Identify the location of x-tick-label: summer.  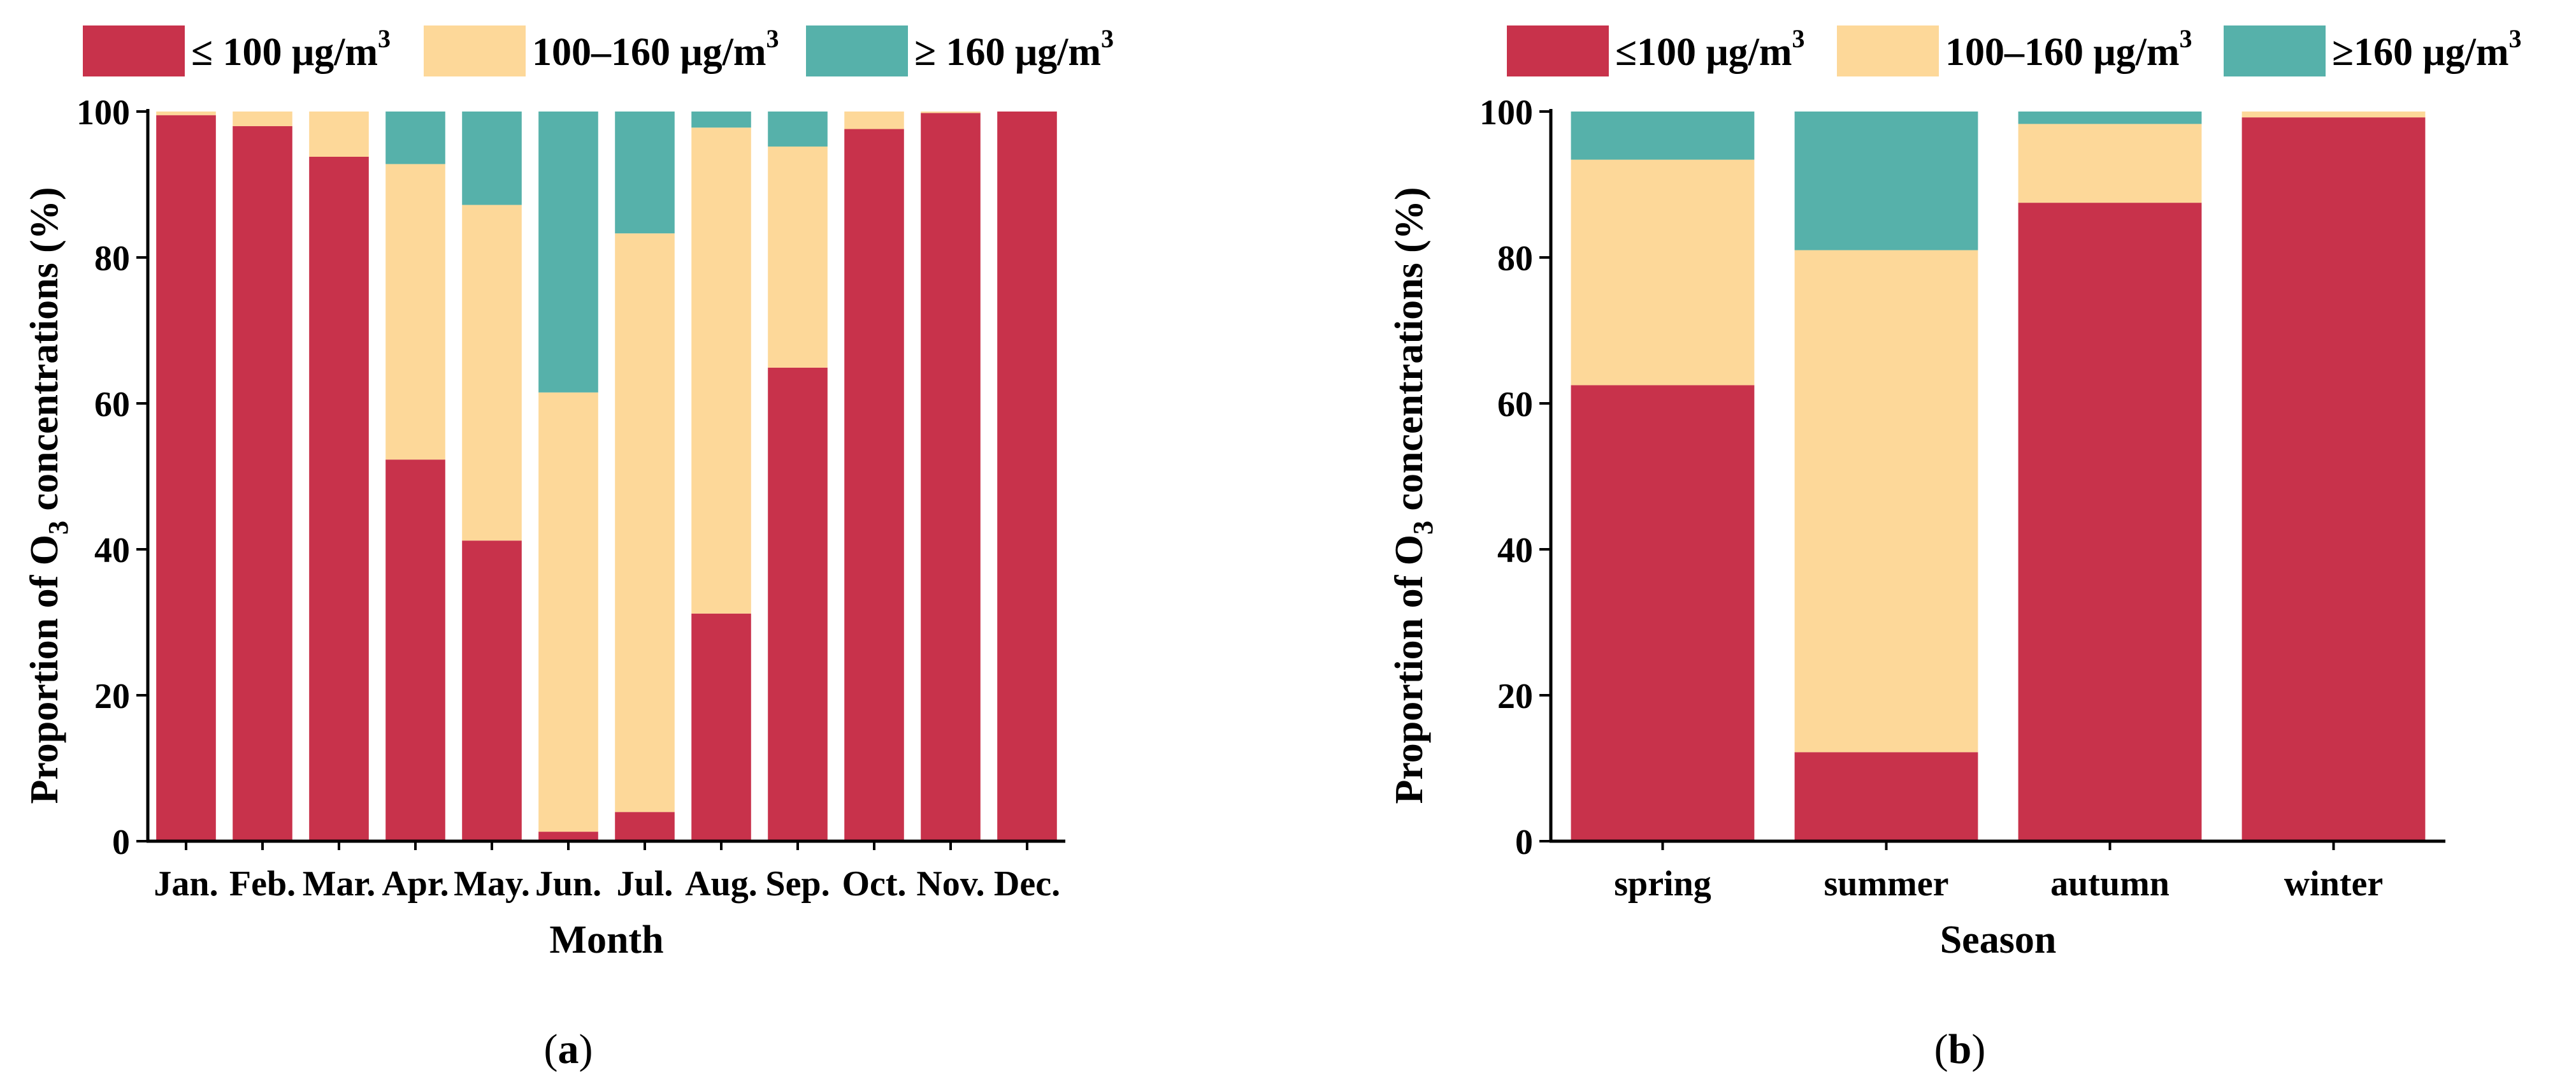
(1886, 884).